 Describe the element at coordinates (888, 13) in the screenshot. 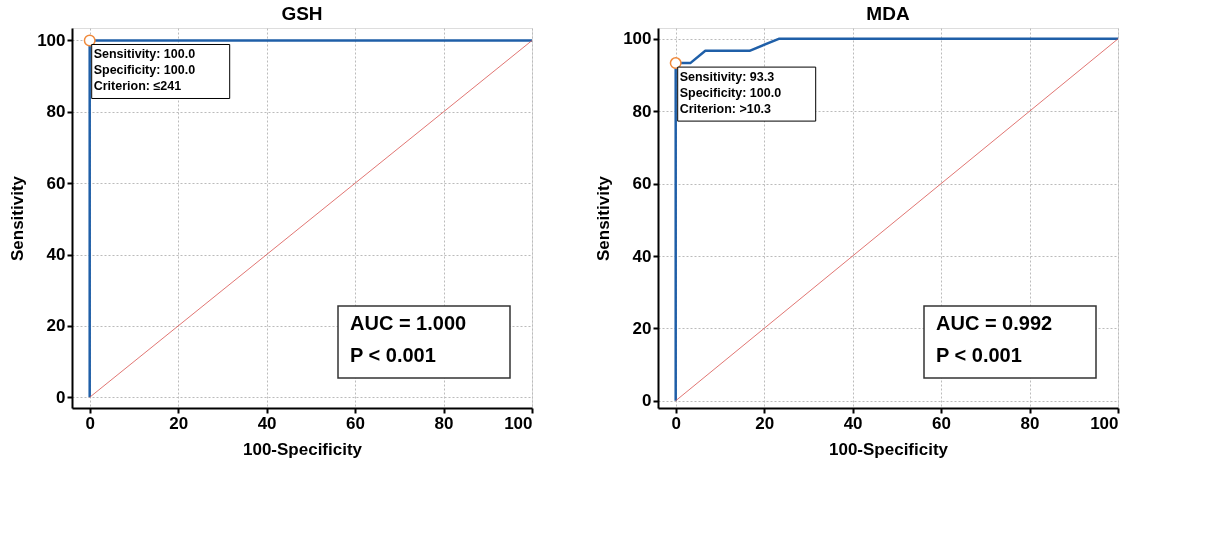

I see `chart-title: MDA` at that location.